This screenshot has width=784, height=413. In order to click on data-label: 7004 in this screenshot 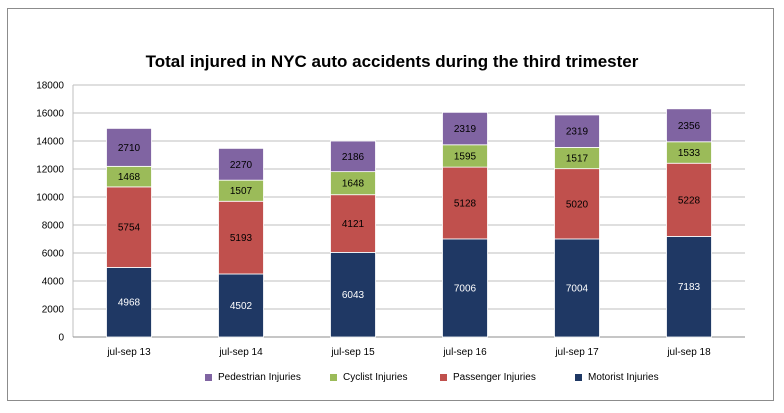, I will do `click(577, 288)`.